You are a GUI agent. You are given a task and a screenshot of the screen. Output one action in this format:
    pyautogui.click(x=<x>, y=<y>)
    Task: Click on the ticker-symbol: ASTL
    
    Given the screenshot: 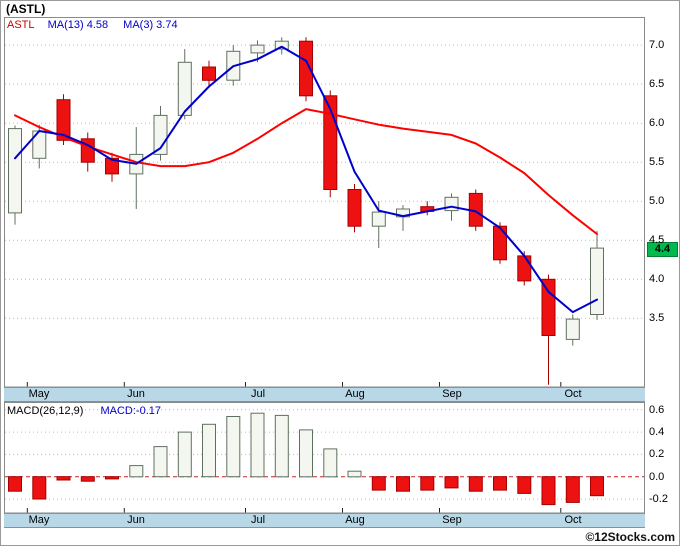 What is the action you would take?
    pyautogui.click(x=21, y=25)
    